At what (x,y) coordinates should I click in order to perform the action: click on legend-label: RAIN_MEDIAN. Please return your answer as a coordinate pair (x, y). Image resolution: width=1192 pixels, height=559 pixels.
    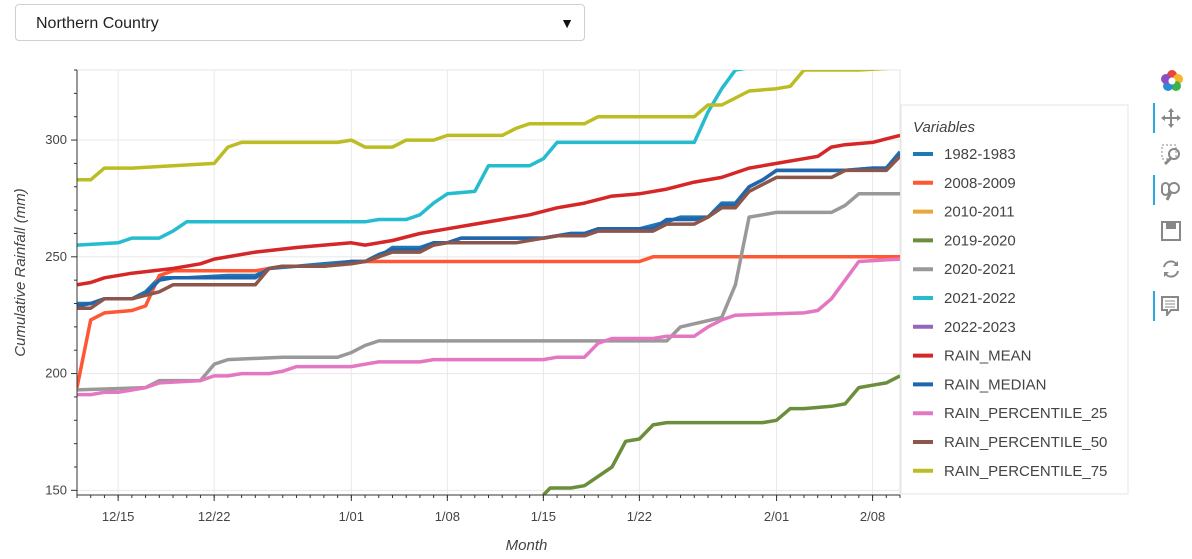
    Looking at the image, I should click on (995, 384).